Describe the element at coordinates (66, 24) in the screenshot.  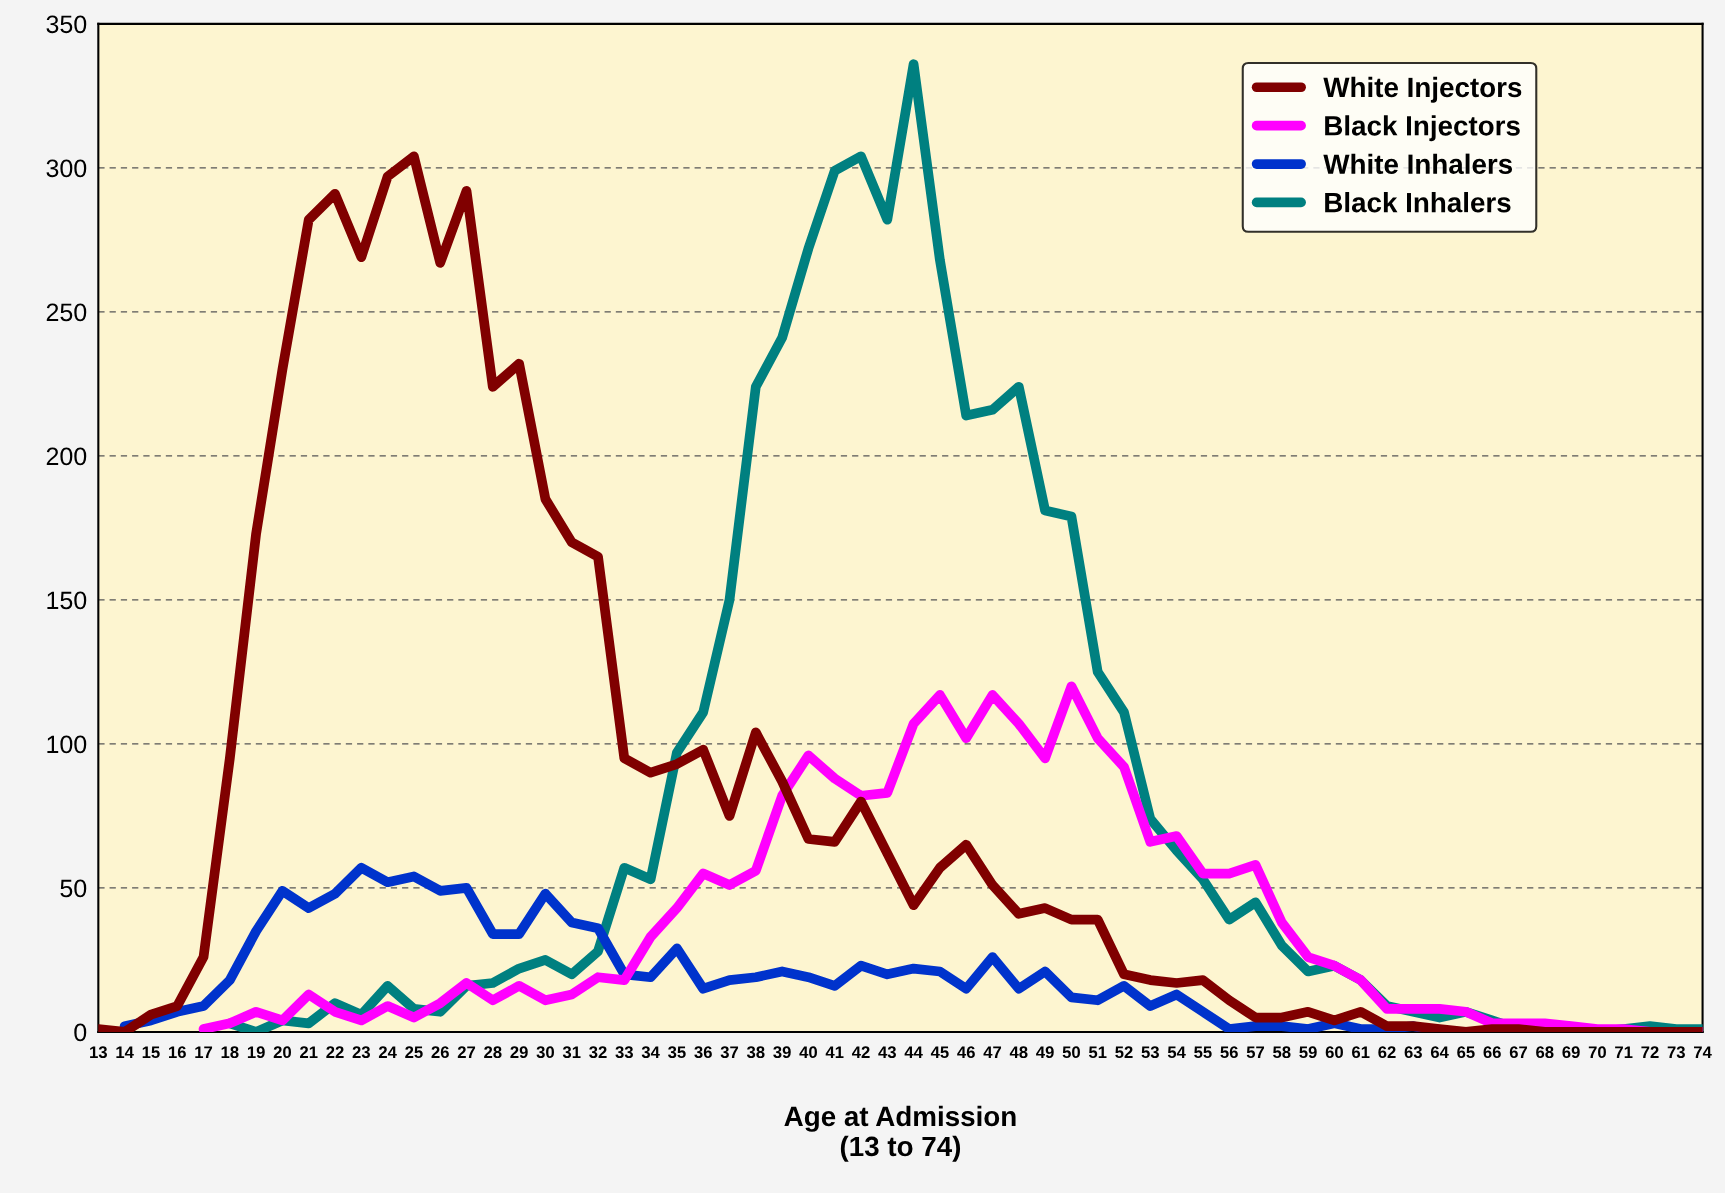
I see `y-tick-label: 350` at that location.